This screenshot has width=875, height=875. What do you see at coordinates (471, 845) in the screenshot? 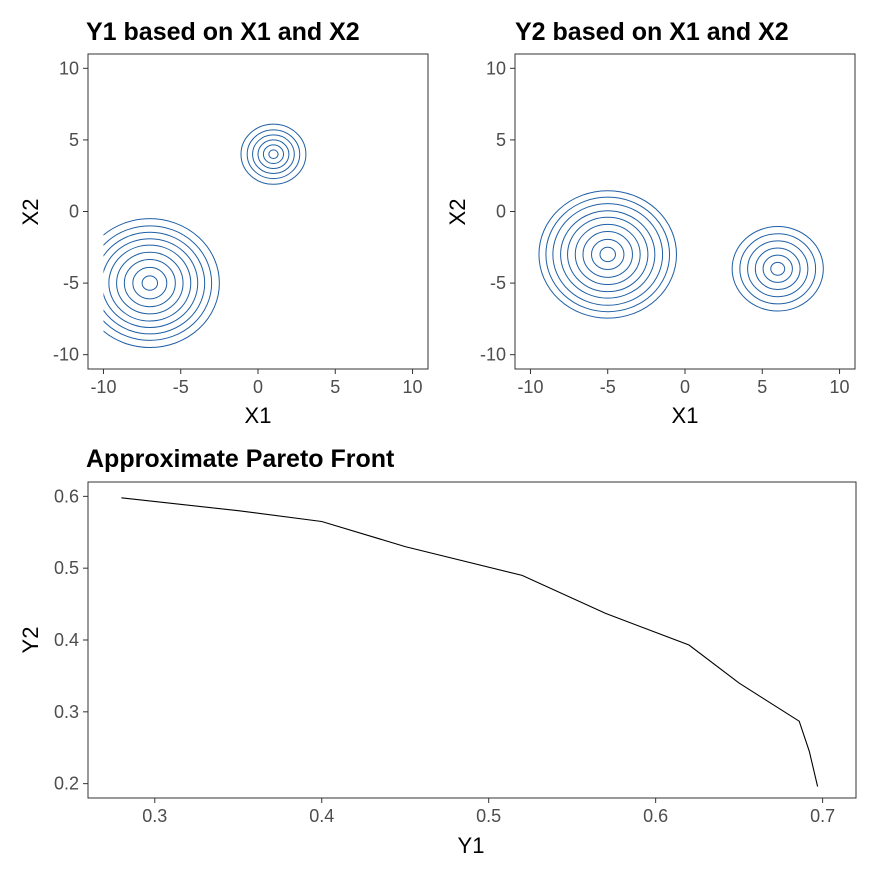
I see `pareto-x-axis-label: Y1` at bounding box center [471, 845].